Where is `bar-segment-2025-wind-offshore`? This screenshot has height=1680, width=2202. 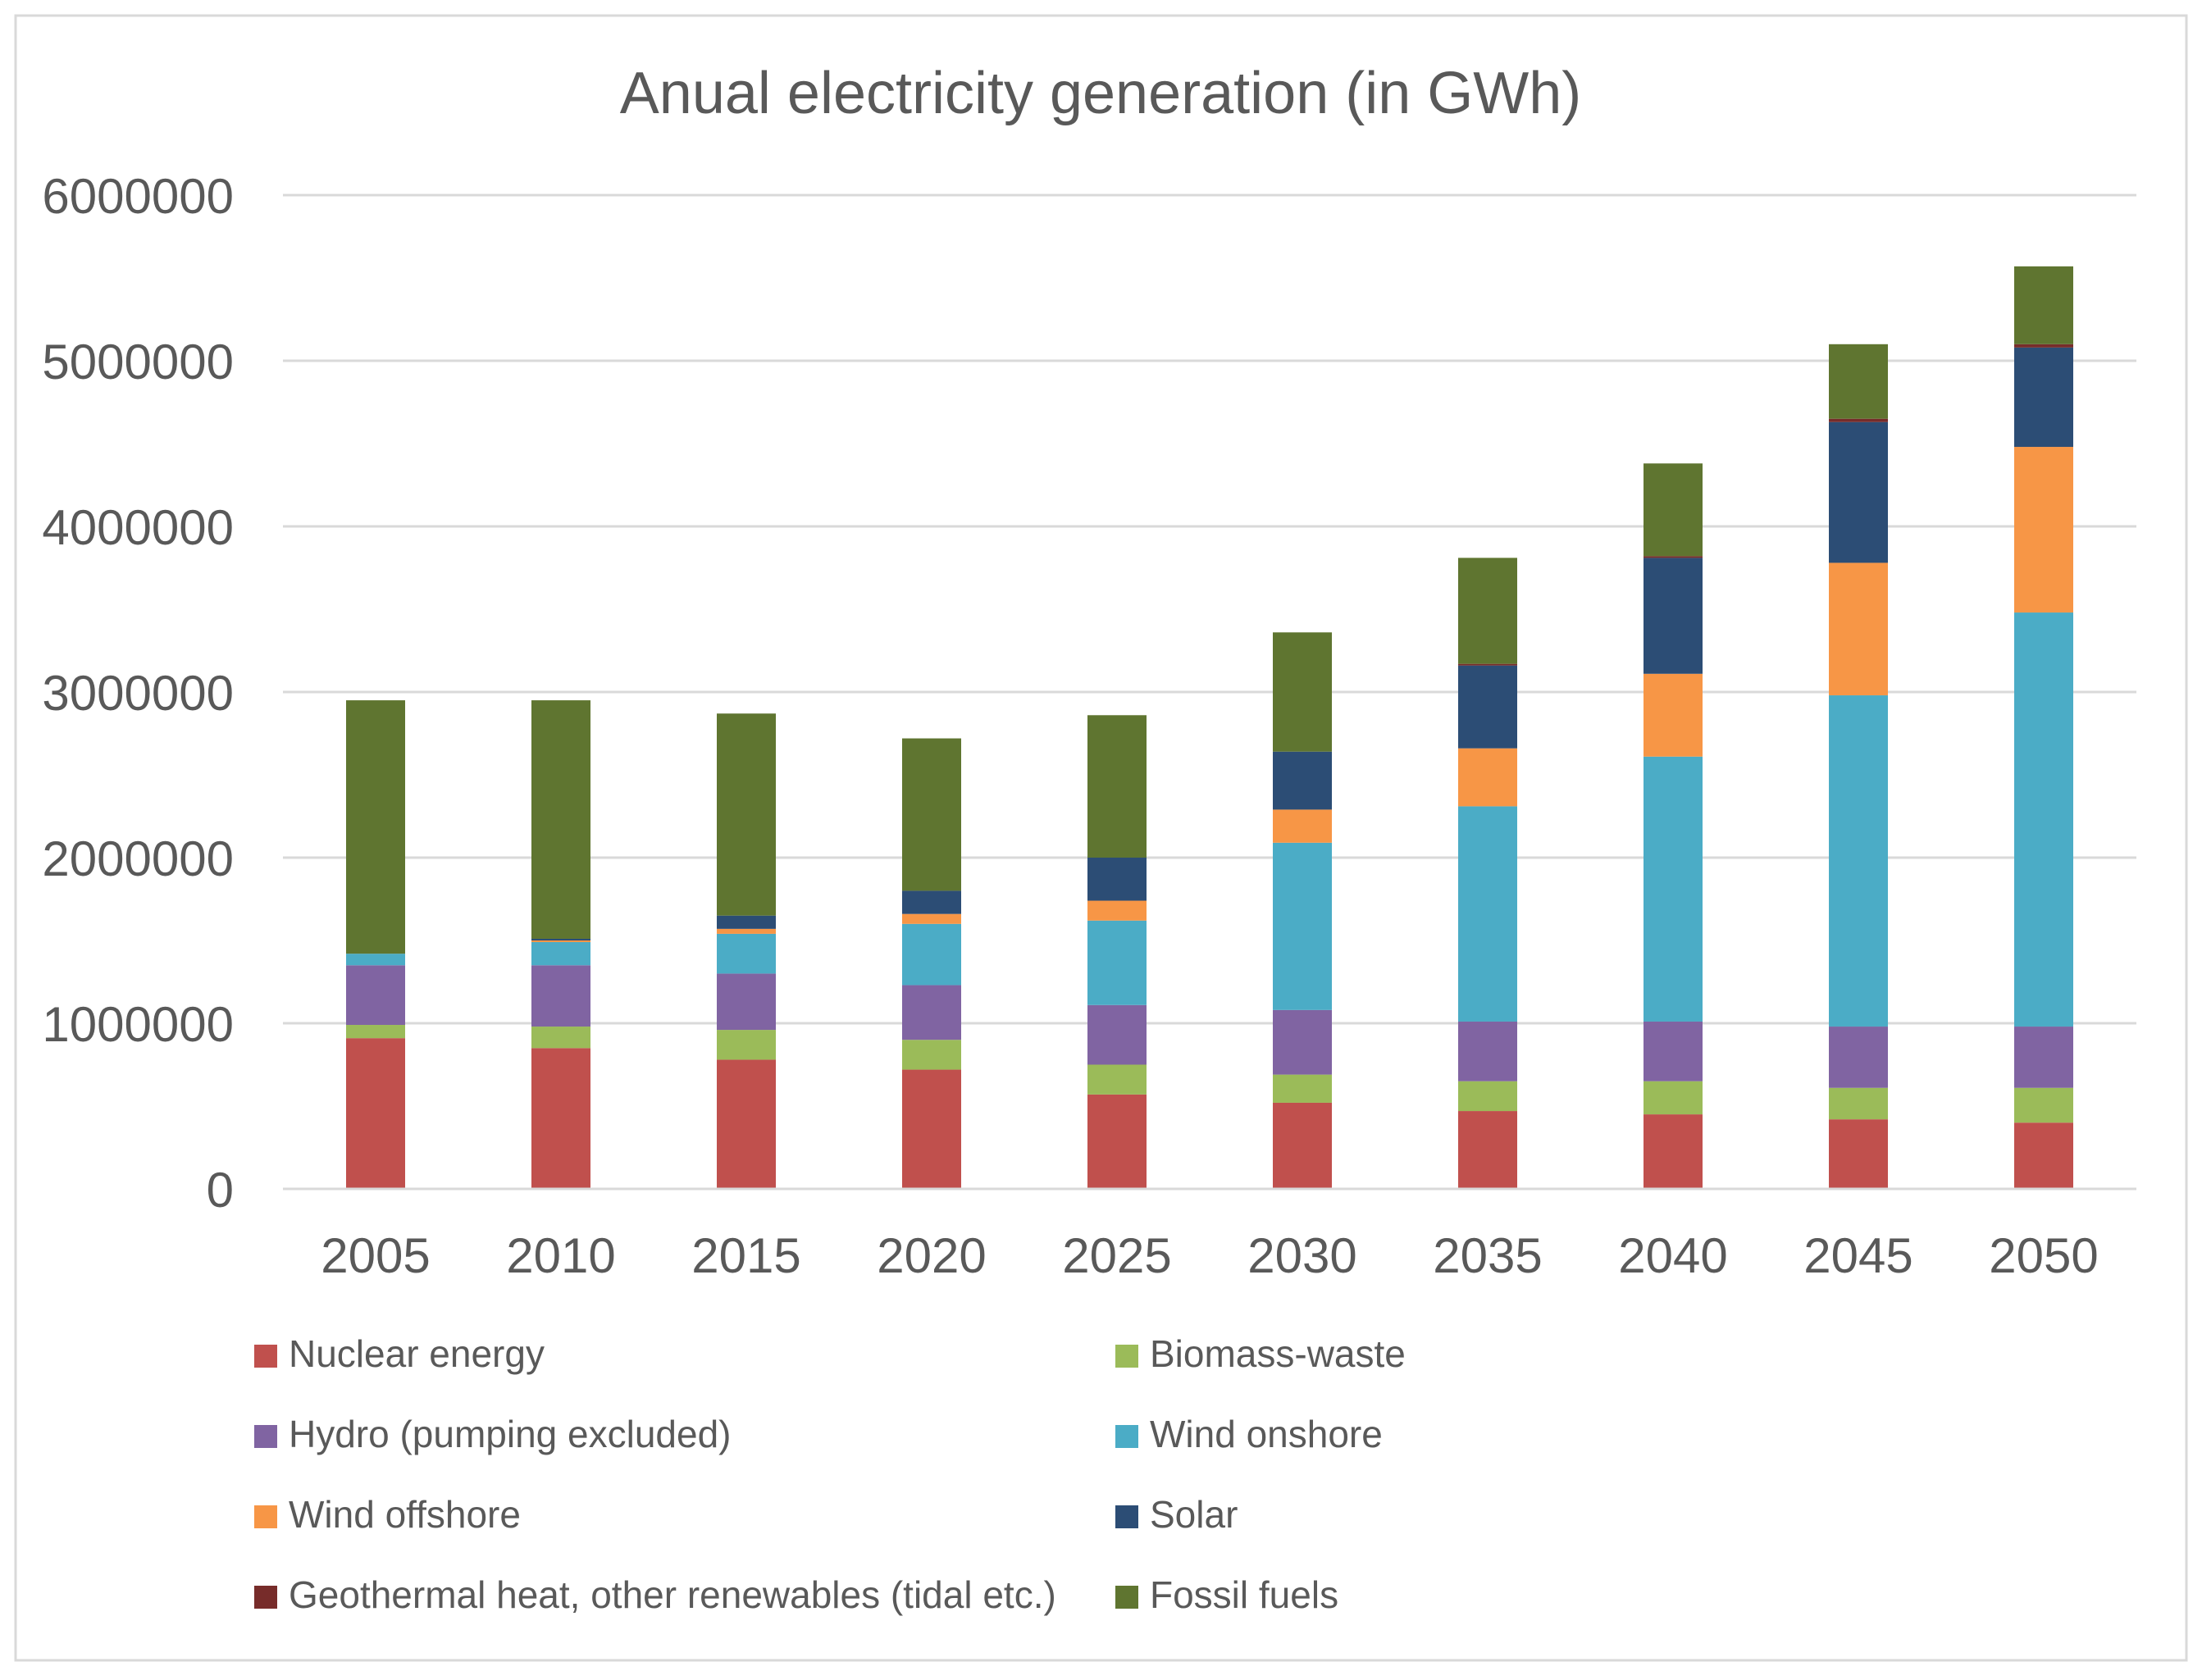 bar-segment-2025-wind-offshore is located at coordinates (1117, 910).